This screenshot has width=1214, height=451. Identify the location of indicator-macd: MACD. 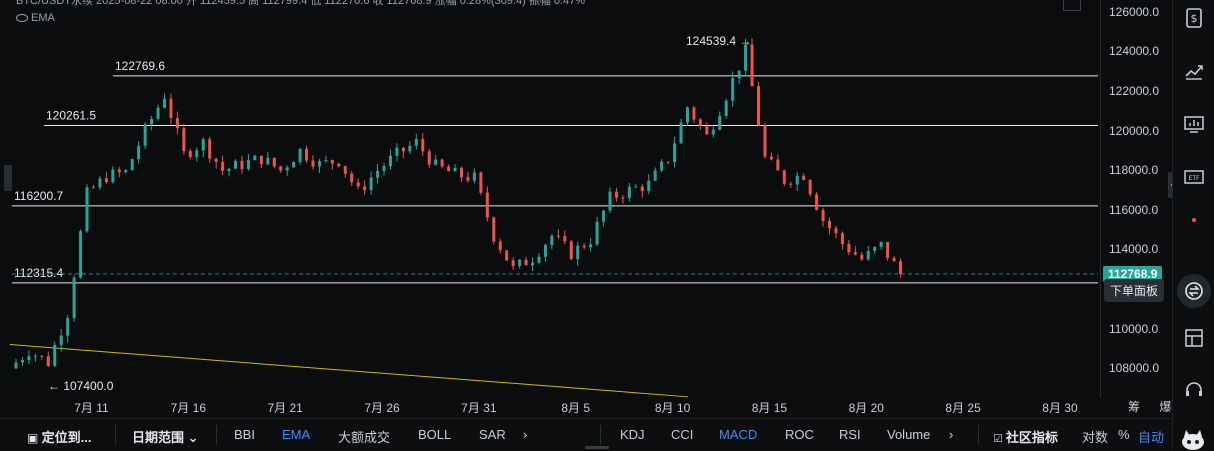
(738, 434).